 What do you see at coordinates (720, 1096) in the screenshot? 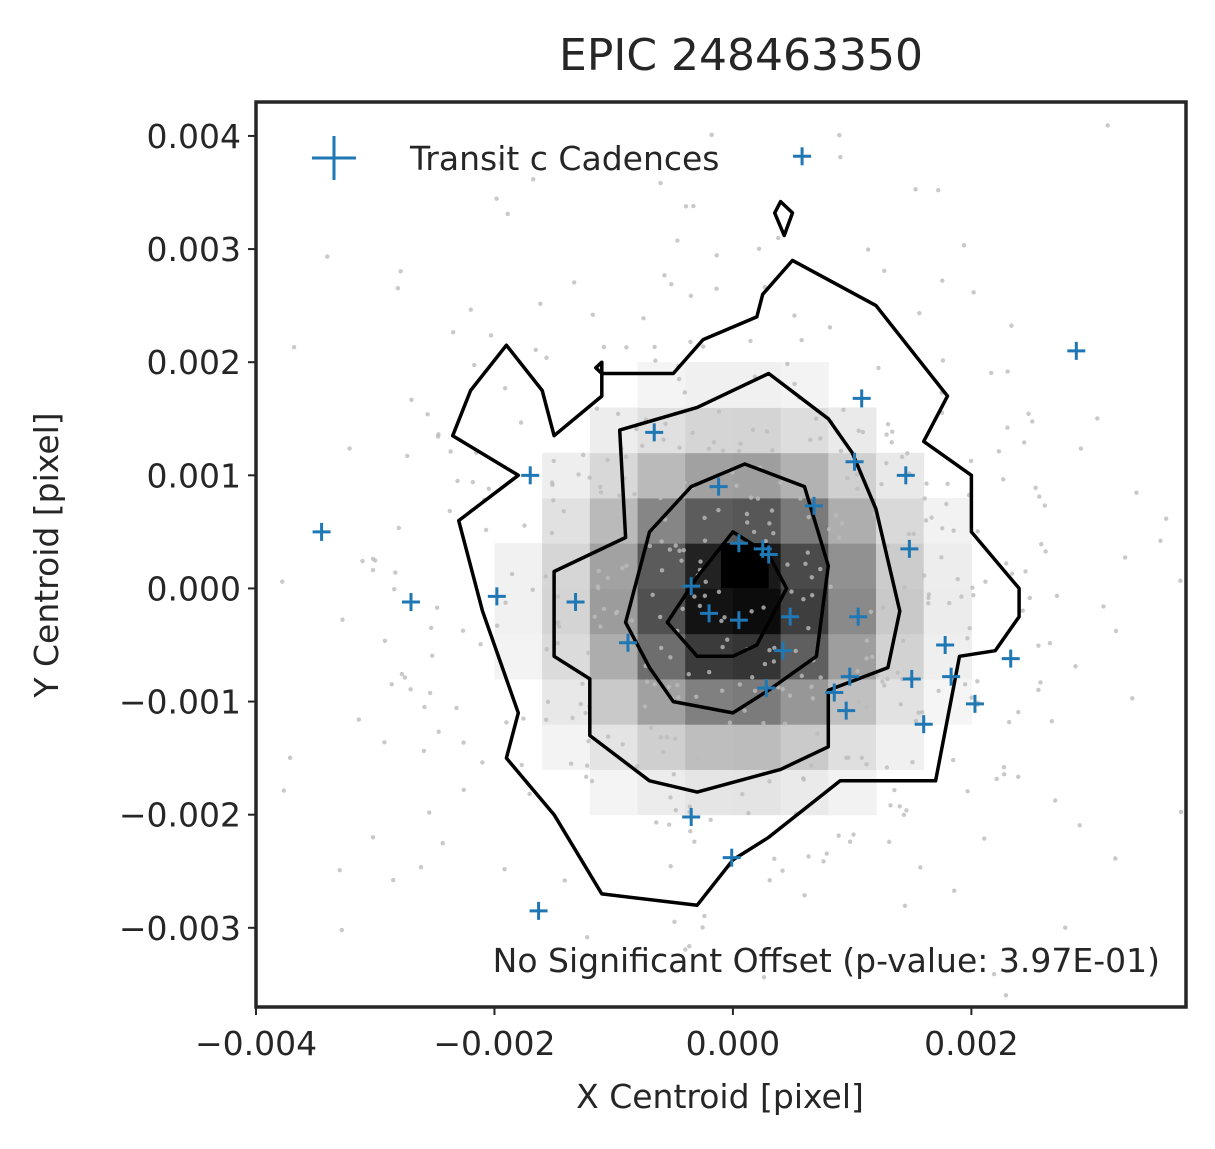
I see `x-axis-label: X Centroid [pixel]` at bounding box center [720, 1096].